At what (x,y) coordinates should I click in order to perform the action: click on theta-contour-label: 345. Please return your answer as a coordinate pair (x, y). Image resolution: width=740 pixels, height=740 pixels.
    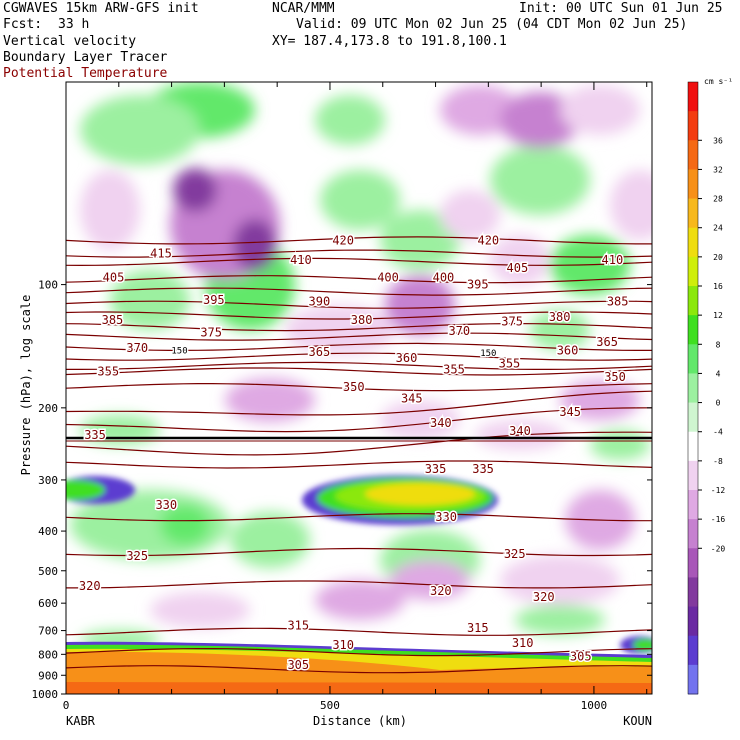
    Looking at the image, I should click on (570, 412).